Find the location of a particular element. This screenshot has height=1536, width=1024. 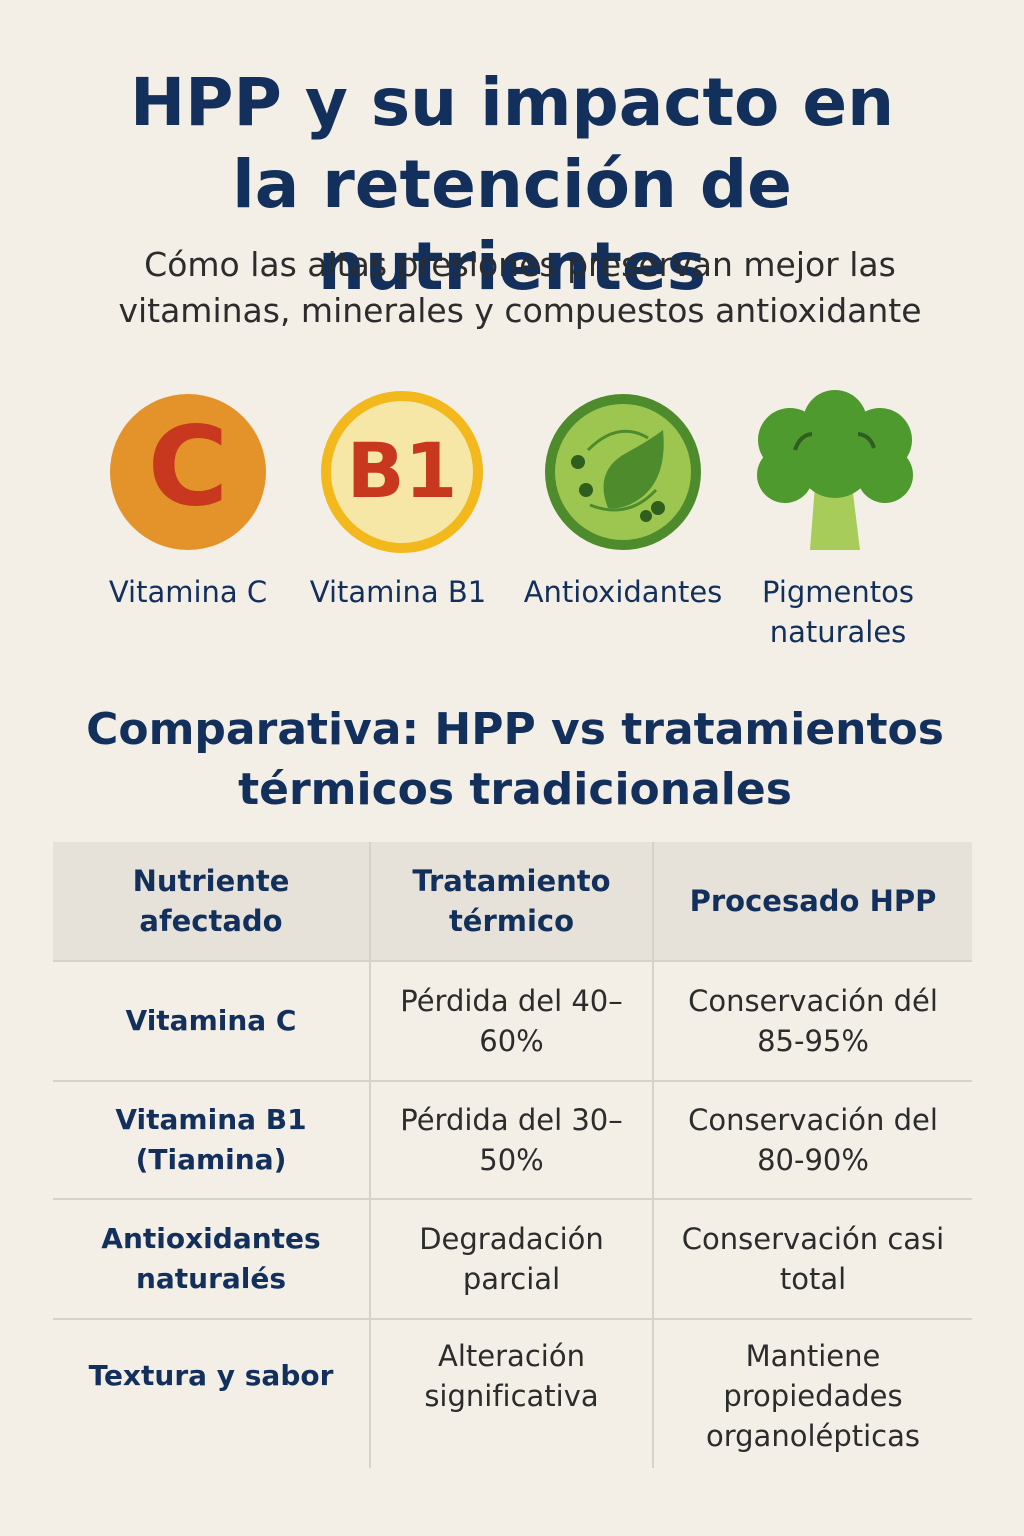

table-cell: Vitamina B1 (Tiamina) is located at coordinates (212, 1141).